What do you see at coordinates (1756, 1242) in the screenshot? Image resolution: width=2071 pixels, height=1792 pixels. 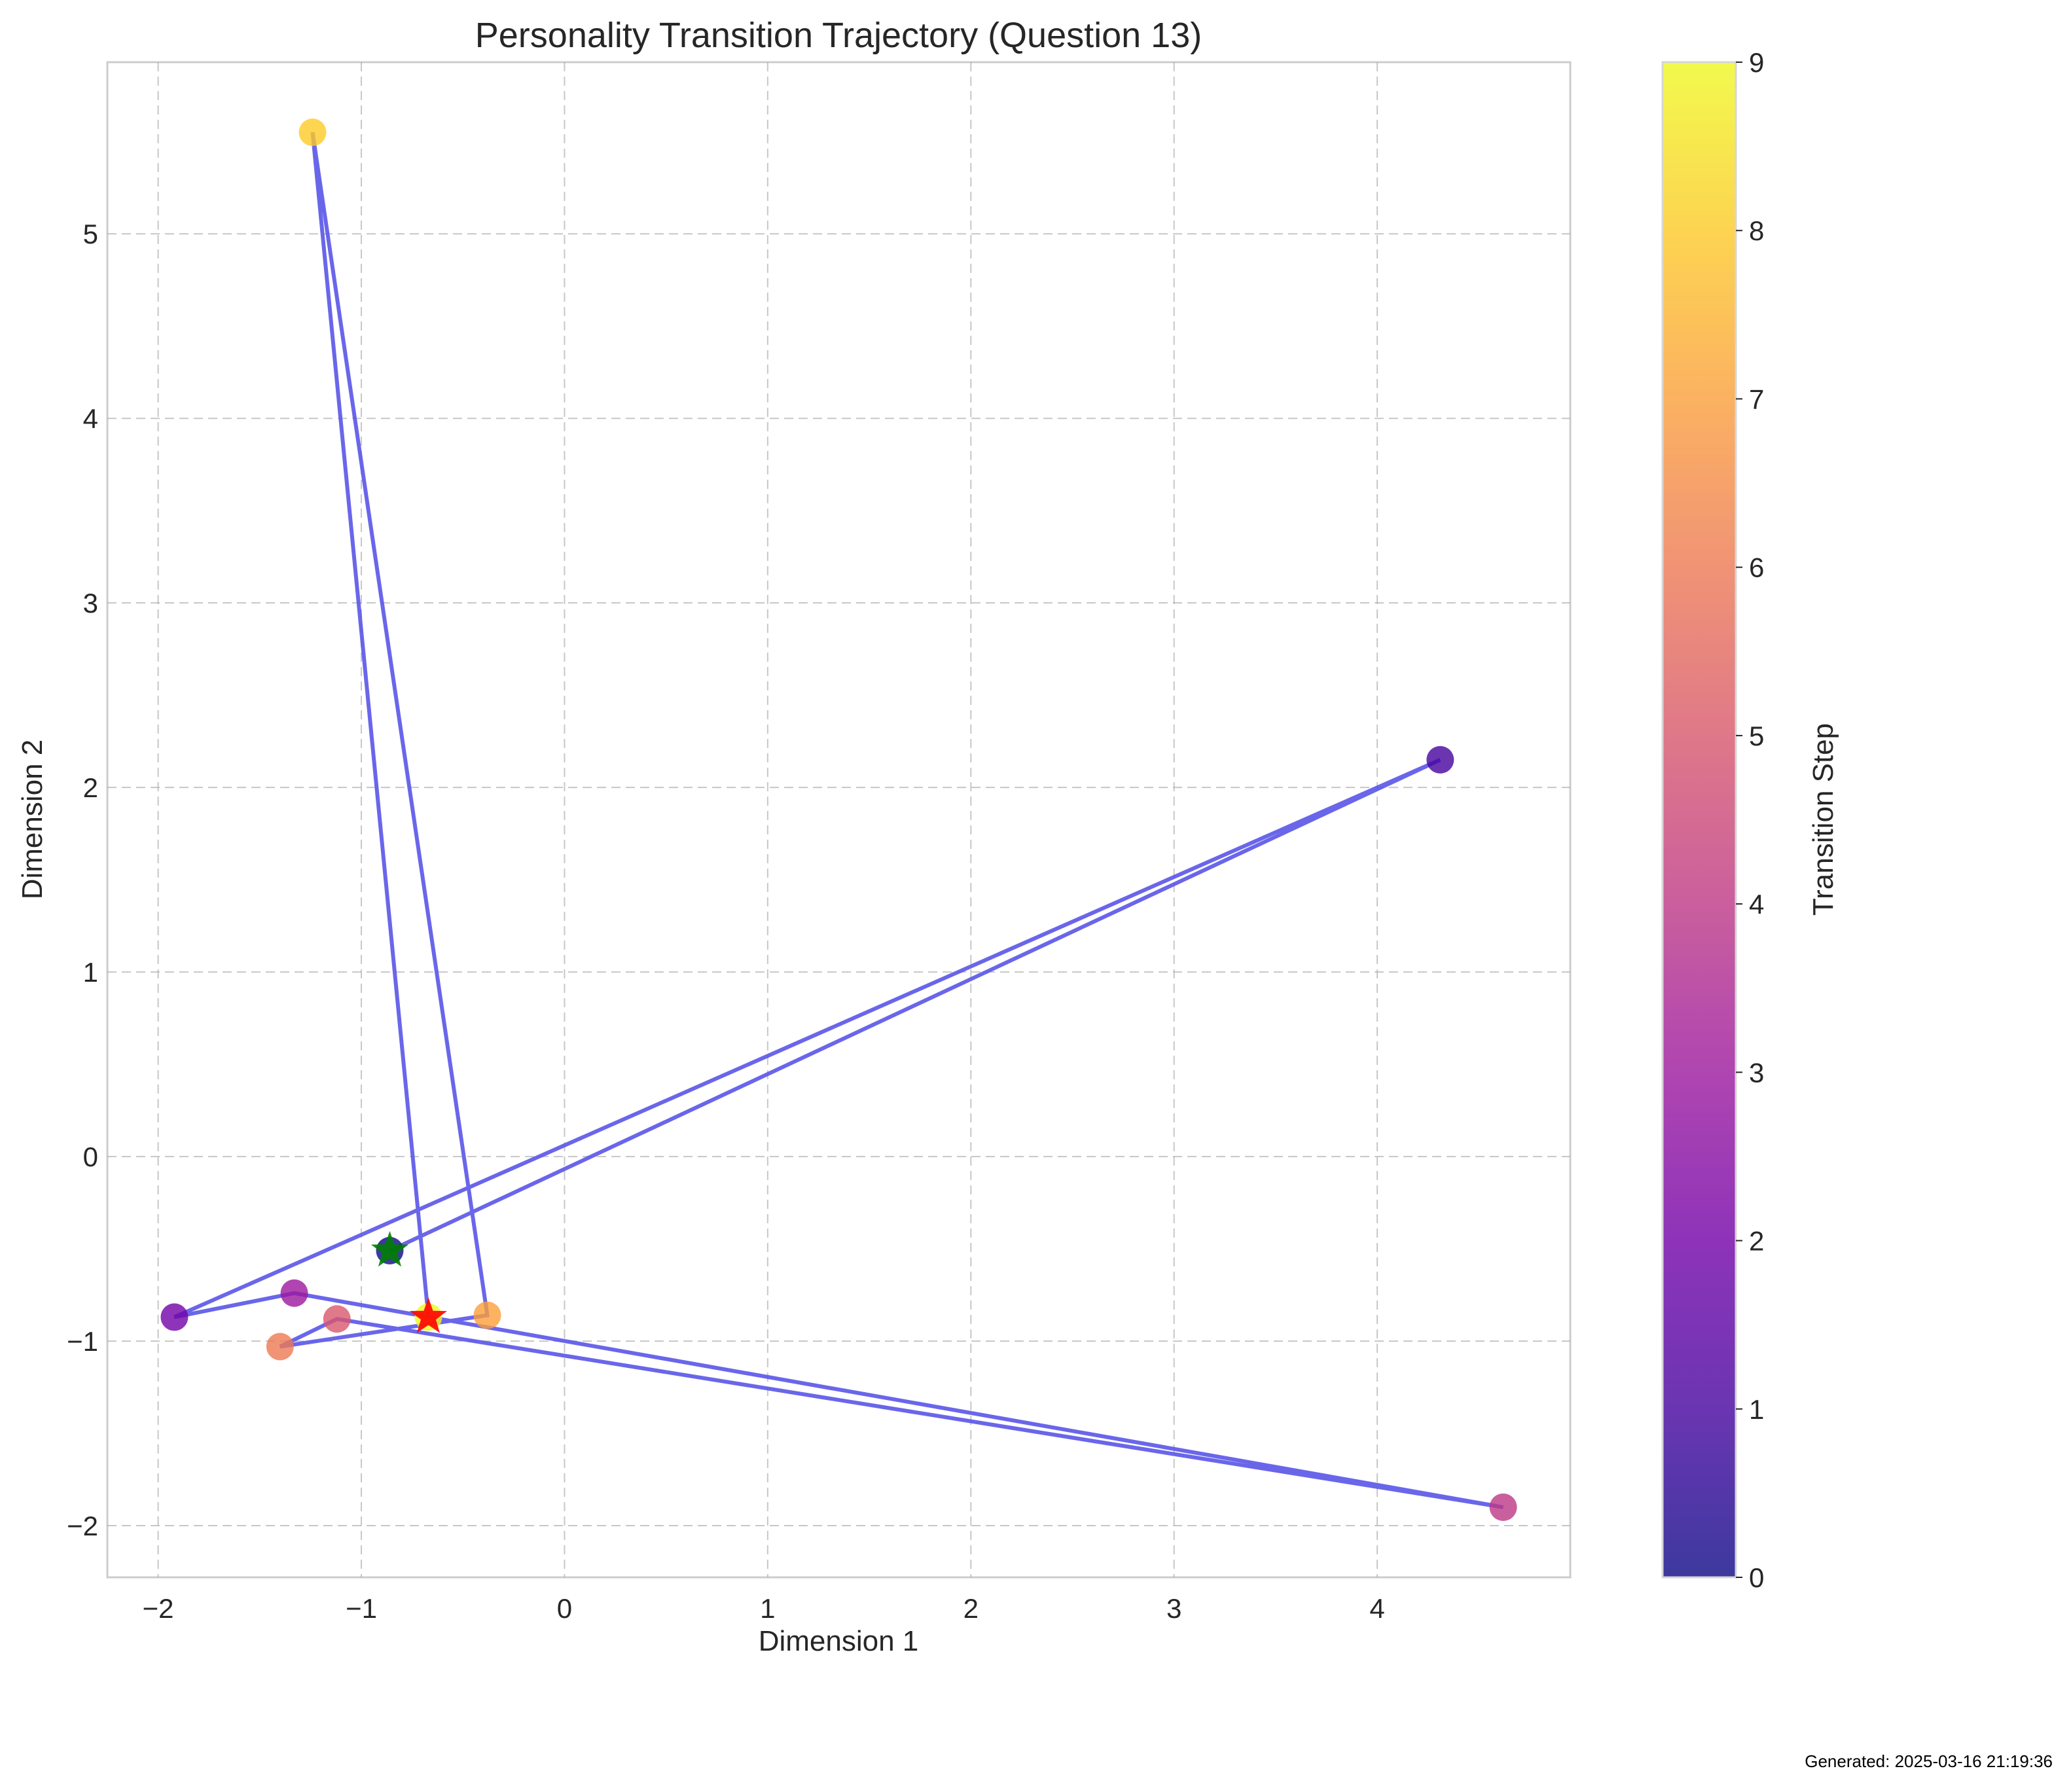 I see `colorbar-tick-label: 2` at bounding box center [1756, 1242].